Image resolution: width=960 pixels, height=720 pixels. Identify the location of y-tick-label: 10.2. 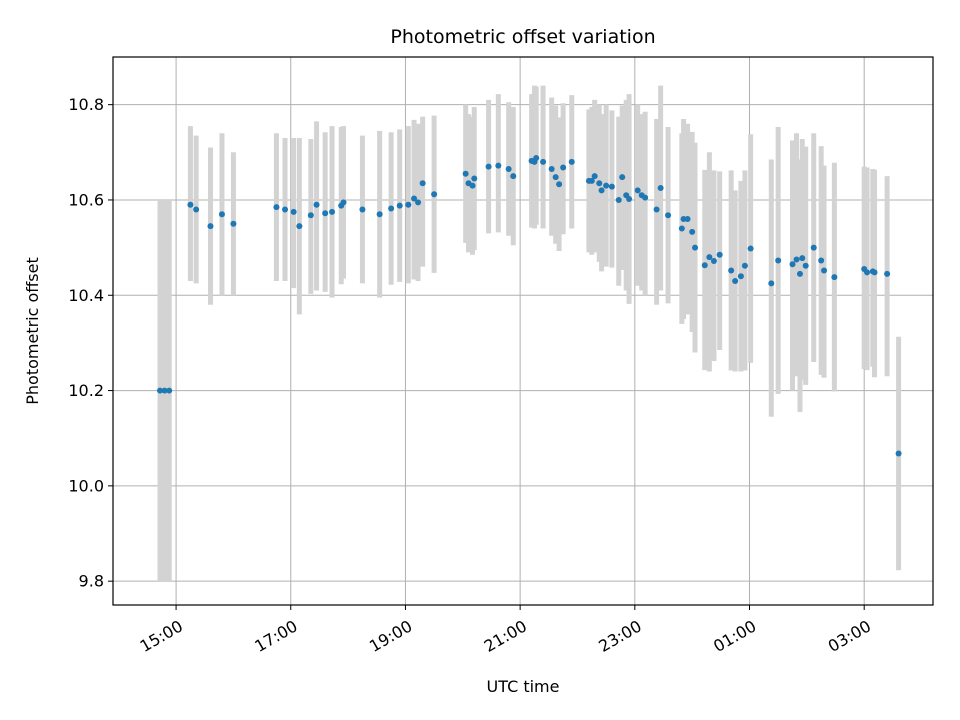
(86, 390).